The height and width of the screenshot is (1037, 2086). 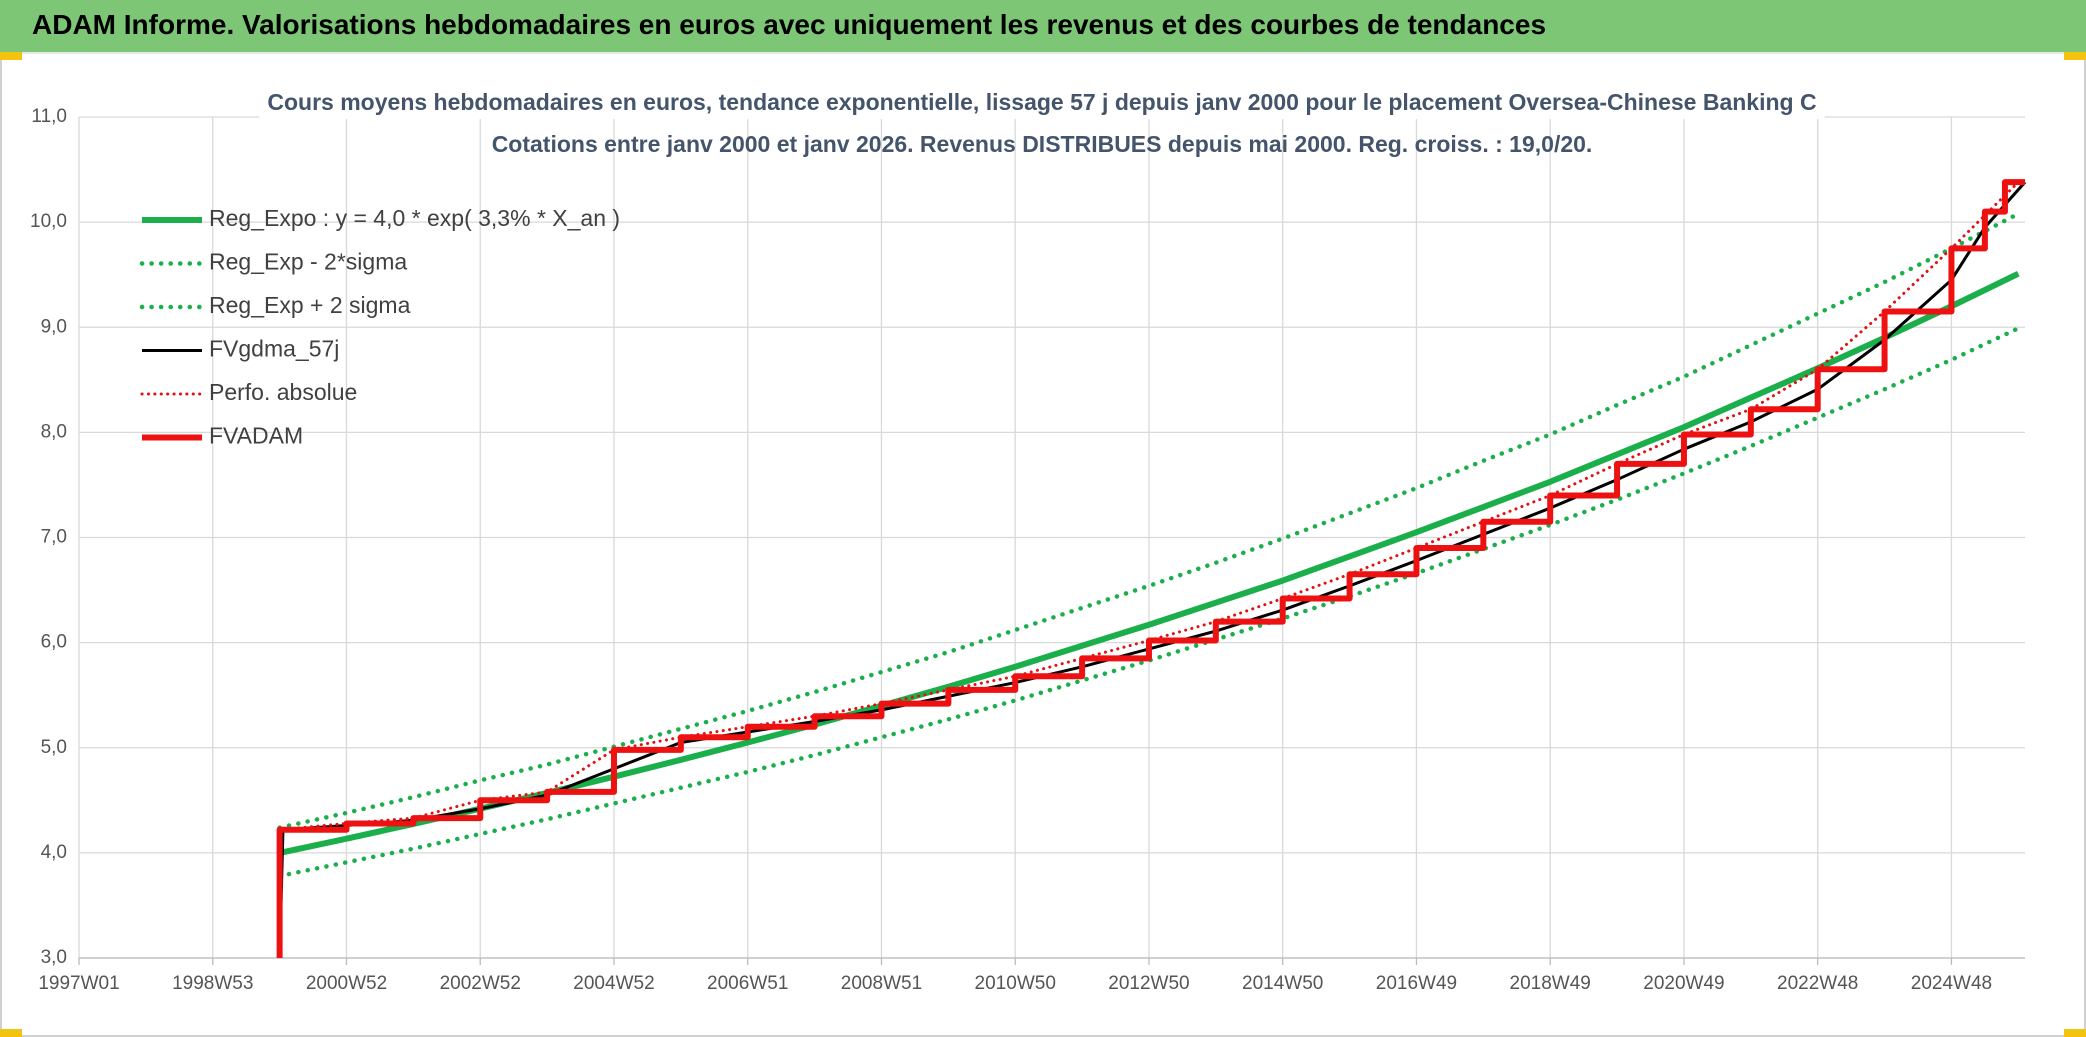 I want to click on legend-label: Perfo. absolue, so click(x=283, y=392).